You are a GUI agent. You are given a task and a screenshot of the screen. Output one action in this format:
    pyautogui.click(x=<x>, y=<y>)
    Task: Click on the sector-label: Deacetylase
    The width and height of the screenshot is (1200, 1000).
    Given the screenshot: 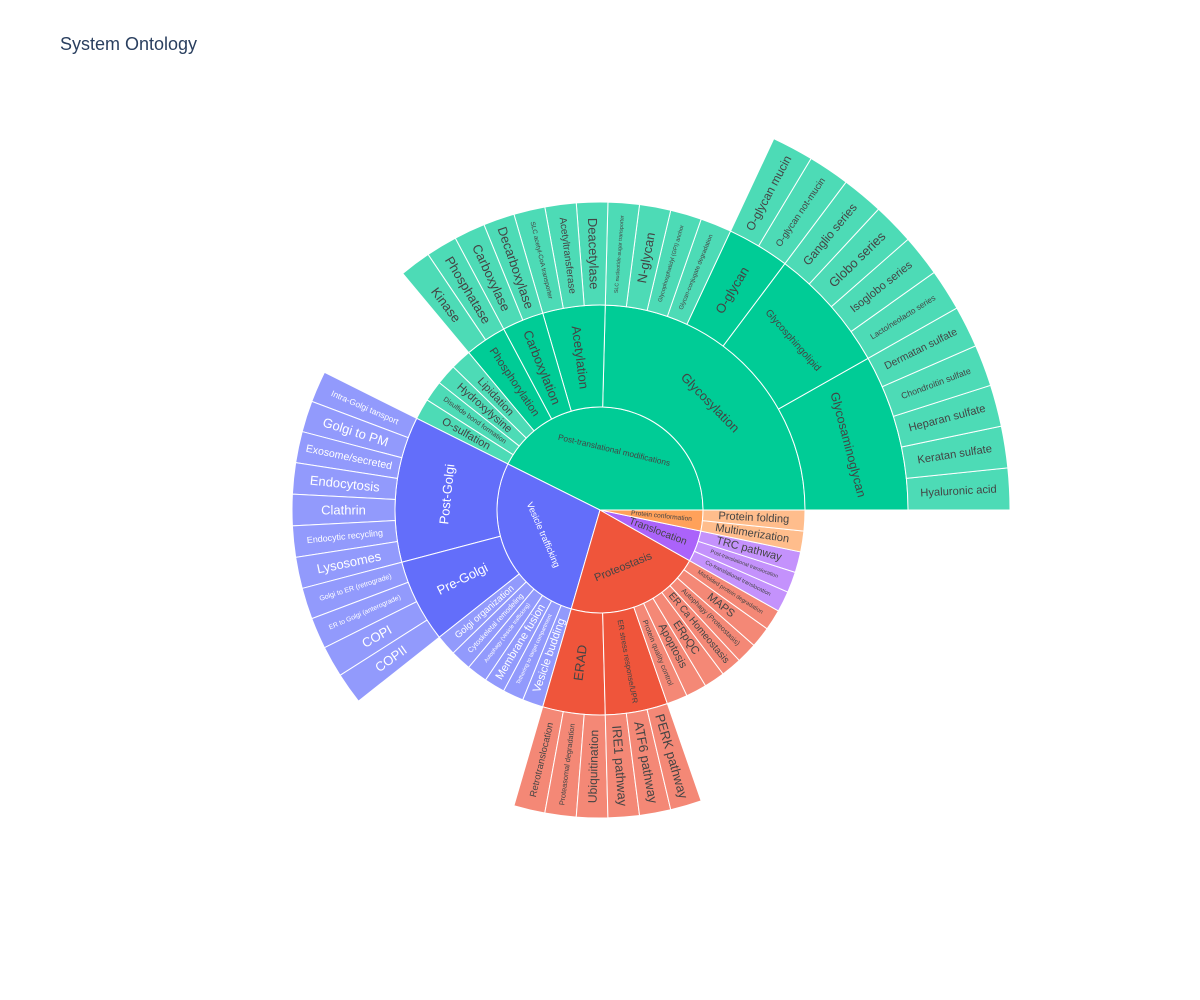 What is the action you would take?
    pyautogui.click(x=593, y=254)
    